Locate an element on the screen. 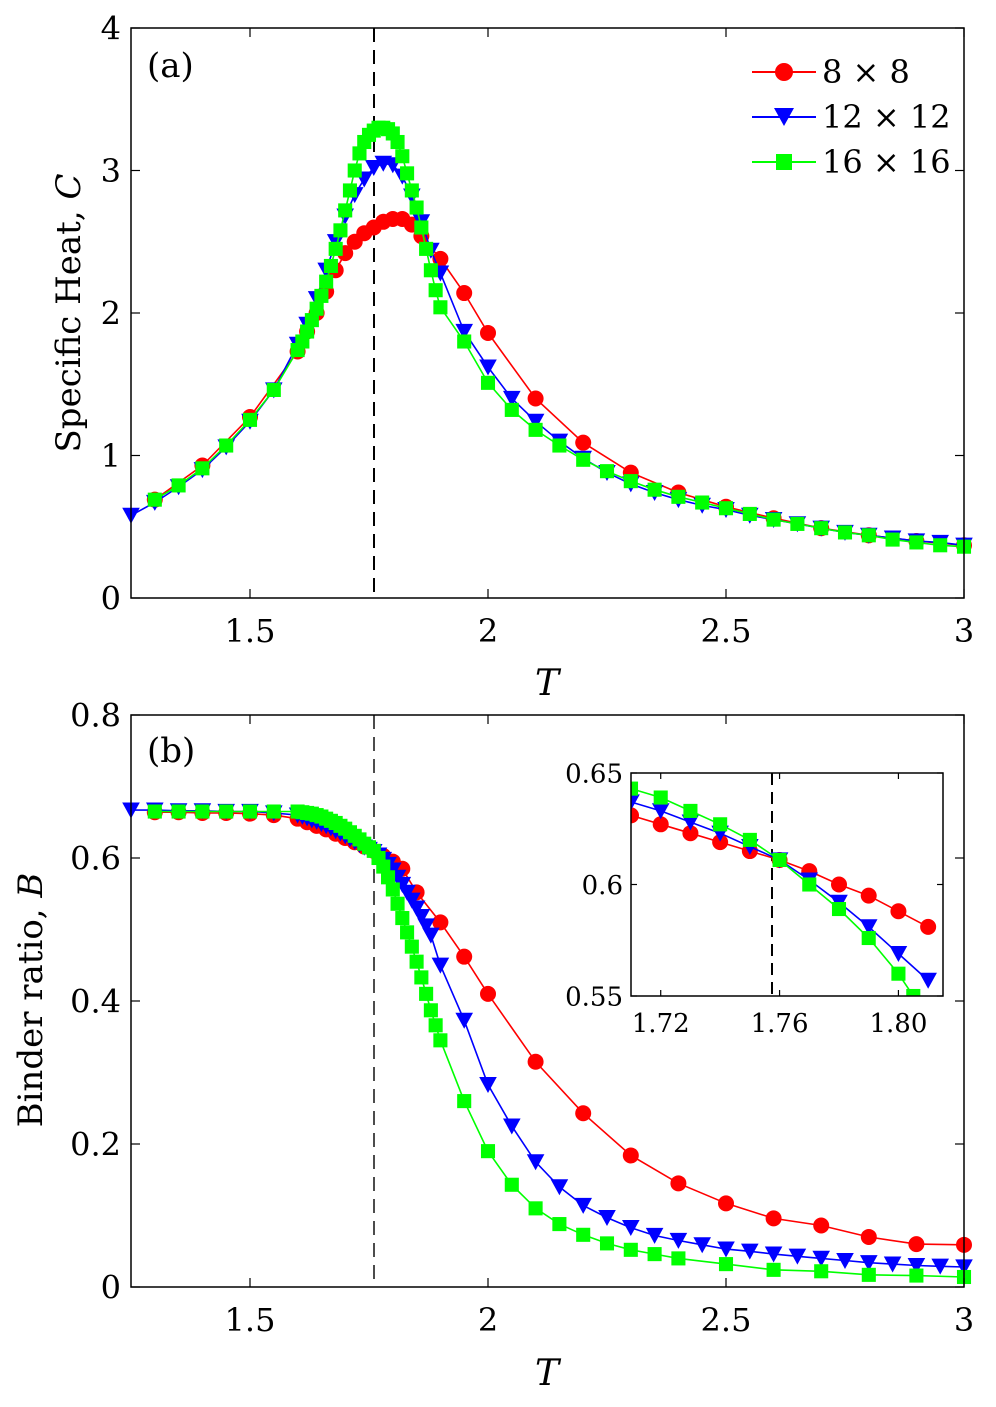 The height and width of the screenshot is (1407, 996). panel-a-ylabel: Specific Heat, C is located at coordinates (69, 313).